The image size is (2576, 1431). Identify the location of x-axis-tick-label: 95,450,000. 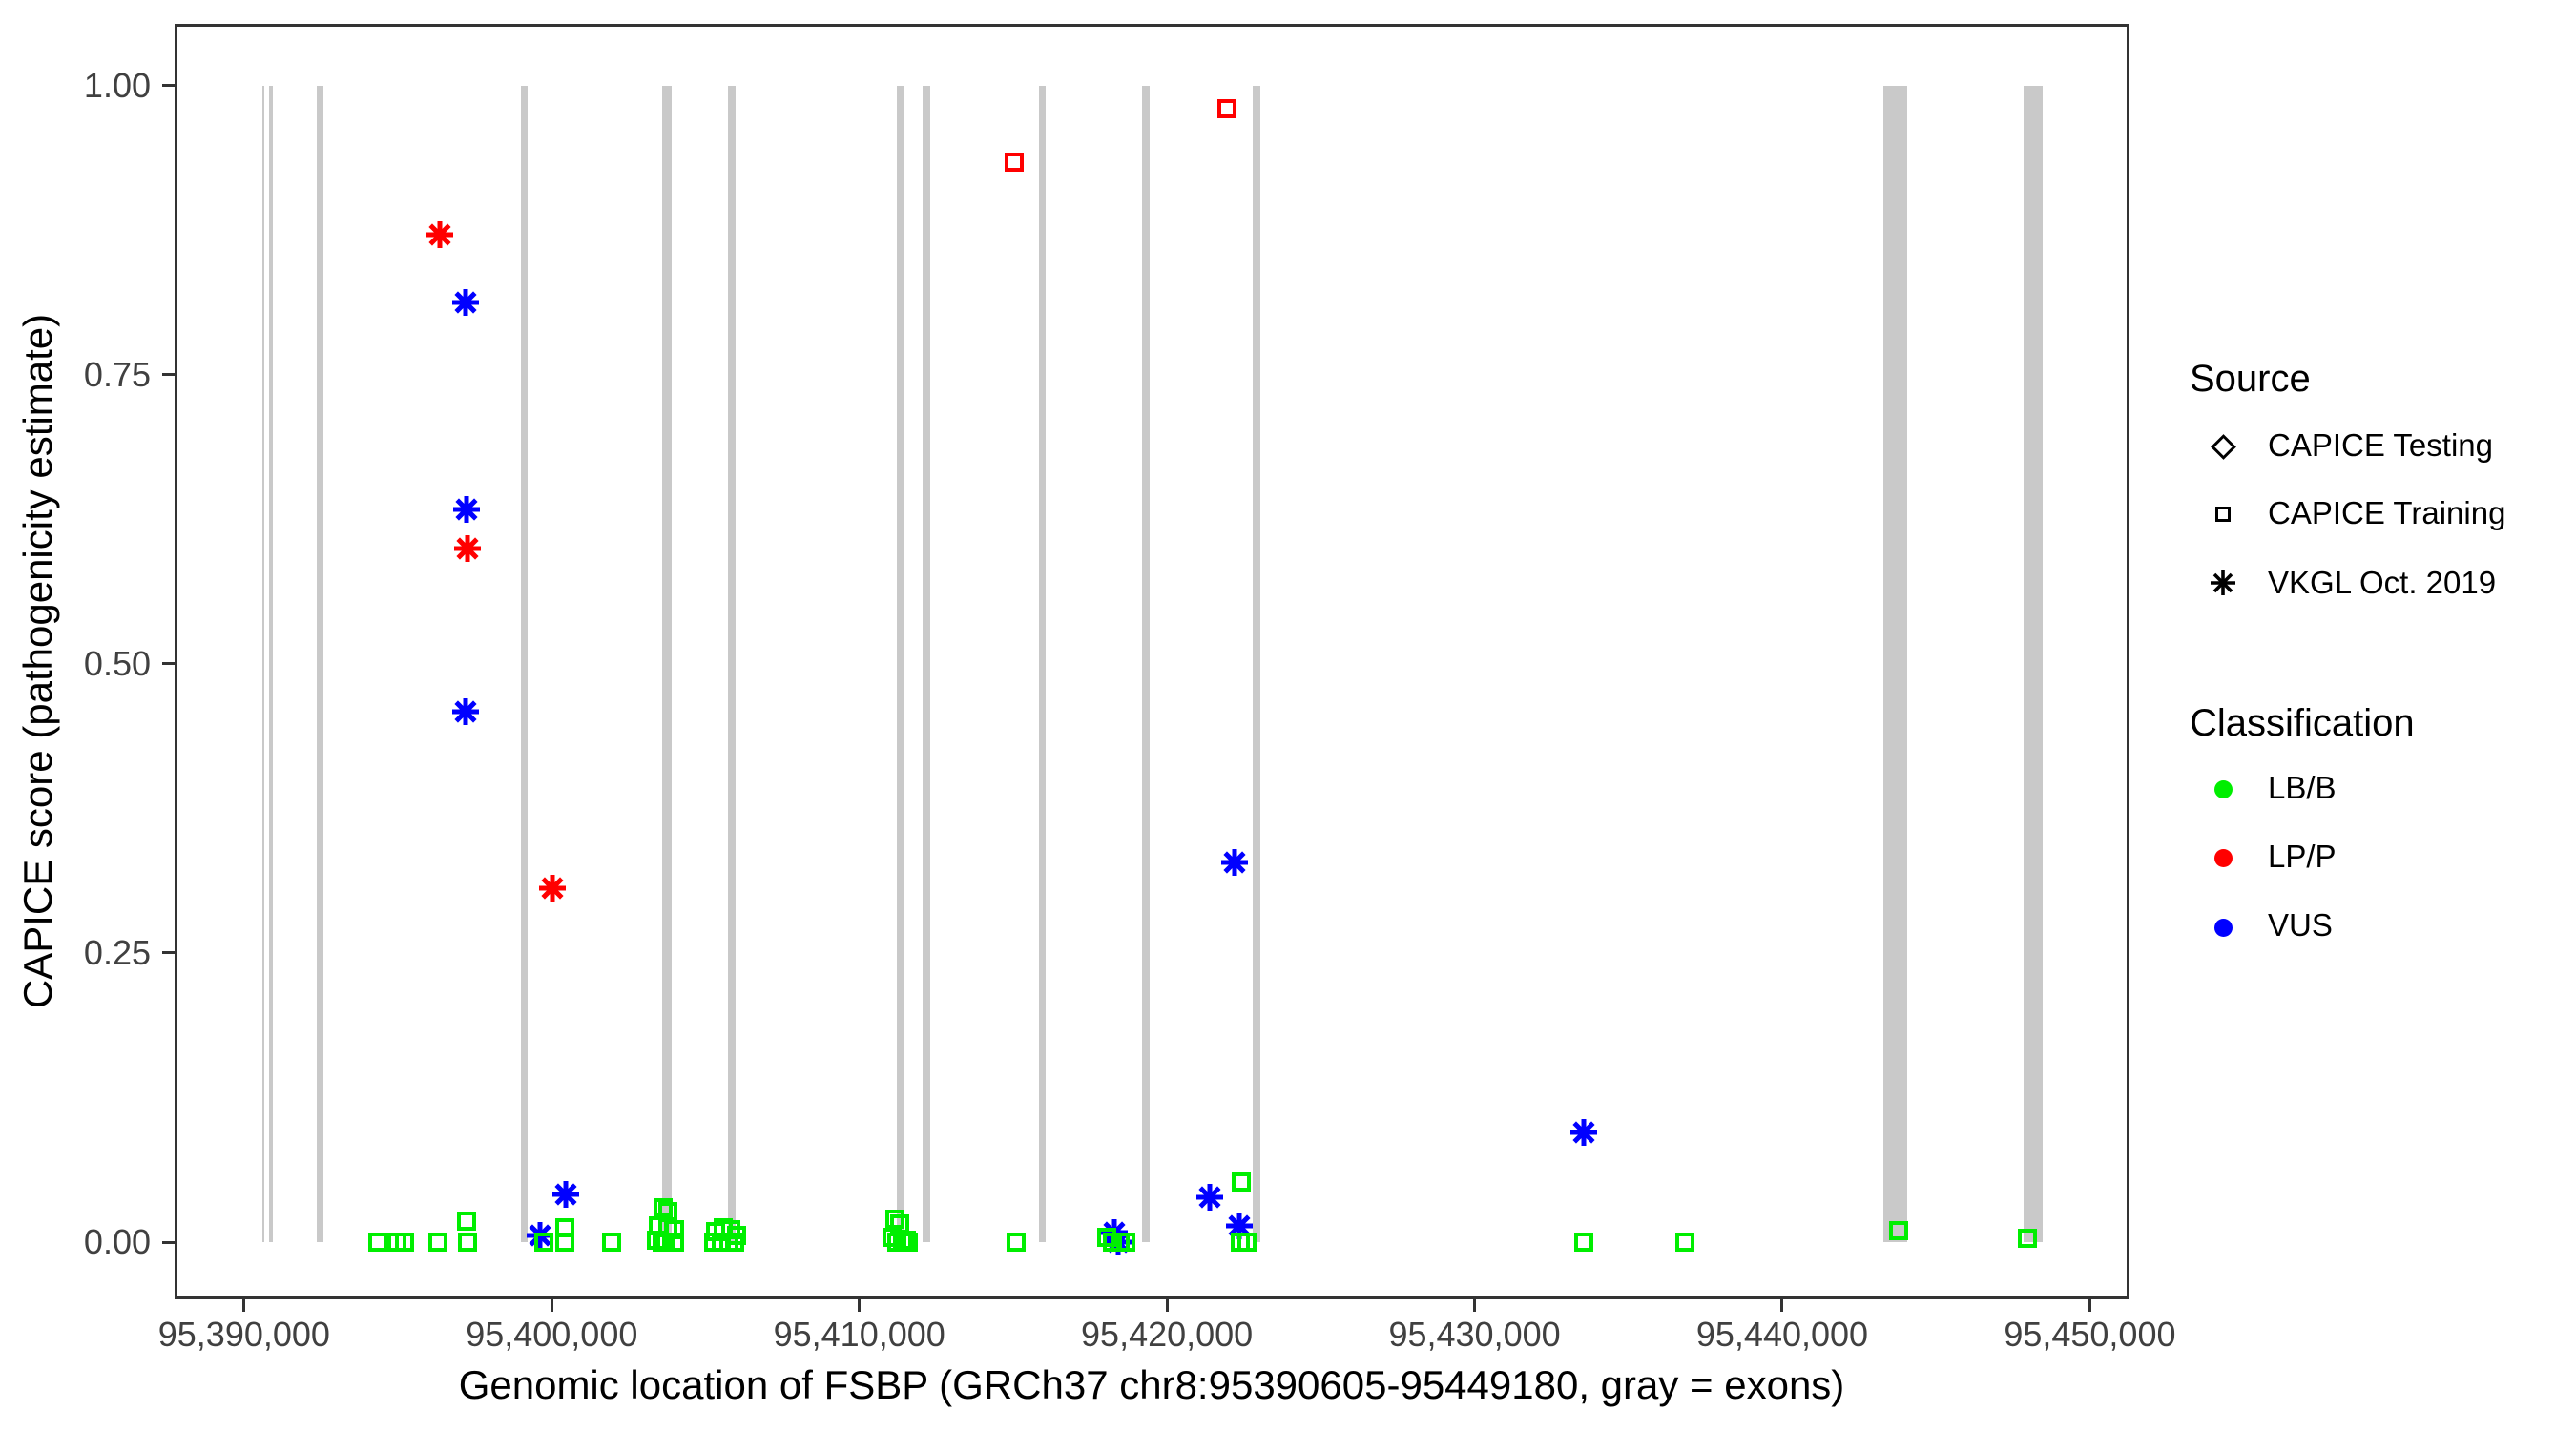
(2090, 1334).